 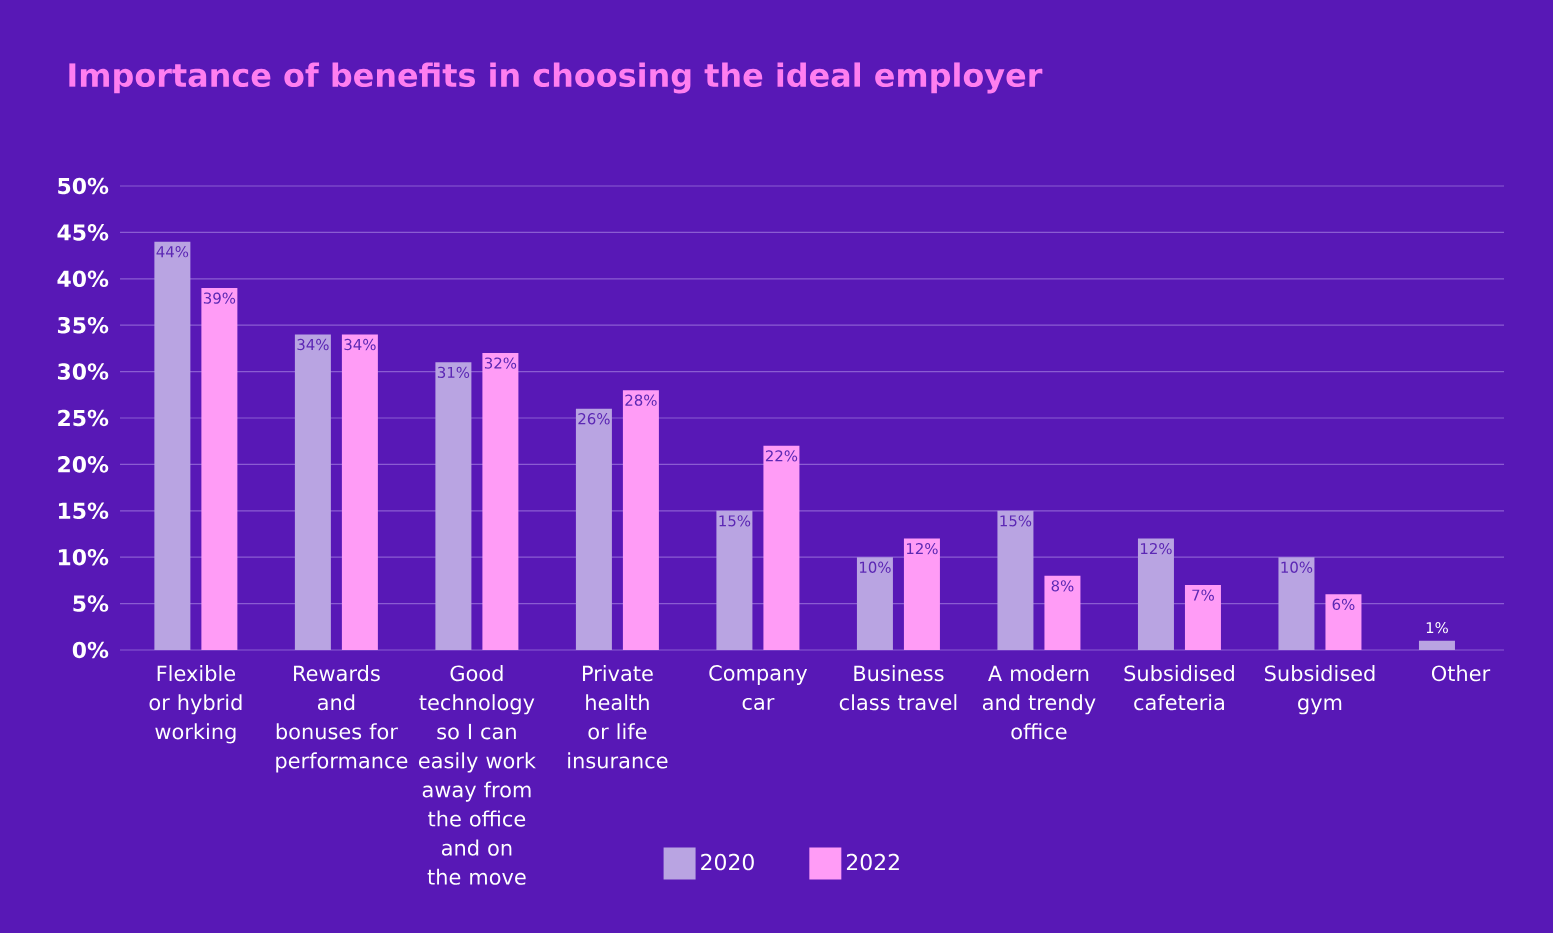 What do you see at coordinates (83, 371) in the screenshot?
I see `y-tick-label: 30%` at bounding box center [83, 371].